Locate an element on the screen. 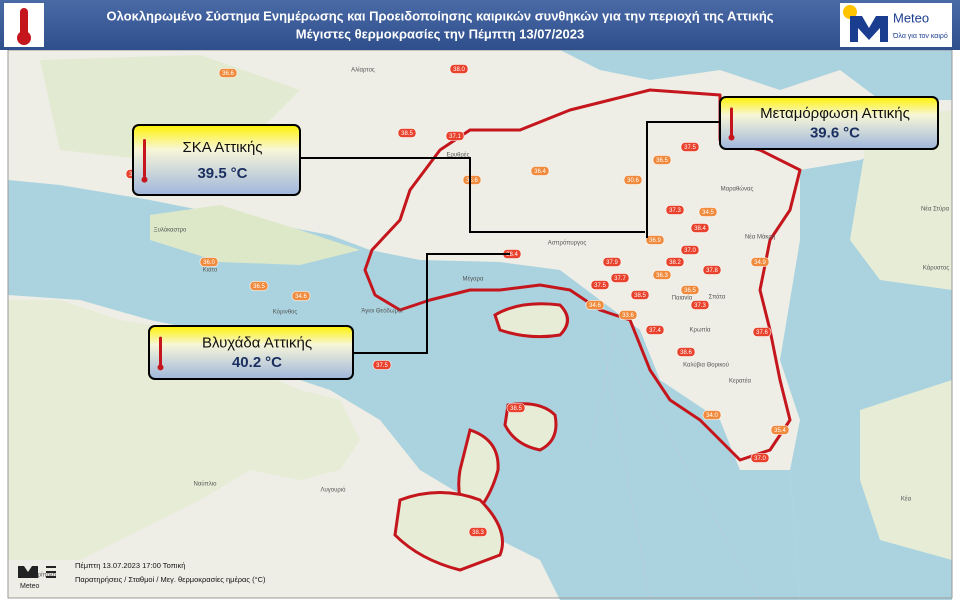 The image size is (960, 605). station-value: 34.0 is located at coordinates (712, 416).